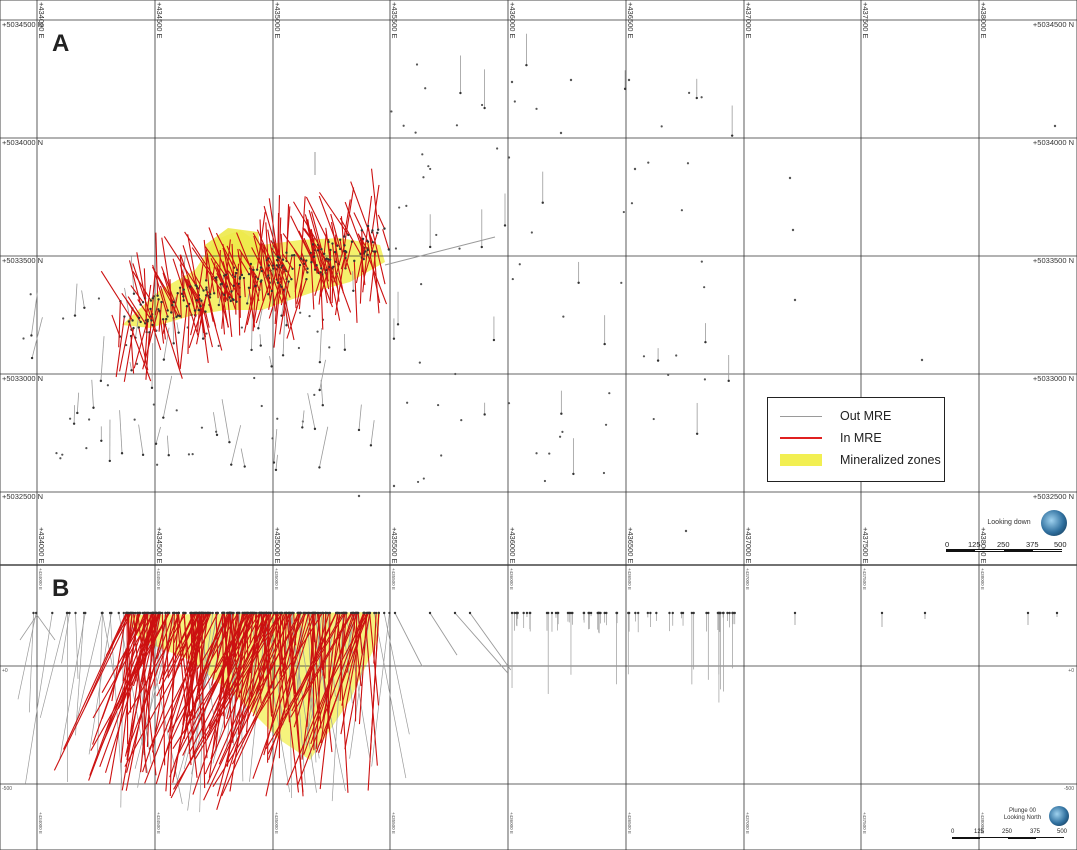  What do you see at coordinates (393, 579) in the screenshot?
I see `easting-label: +435500 E` at bounding box center [393, 579].